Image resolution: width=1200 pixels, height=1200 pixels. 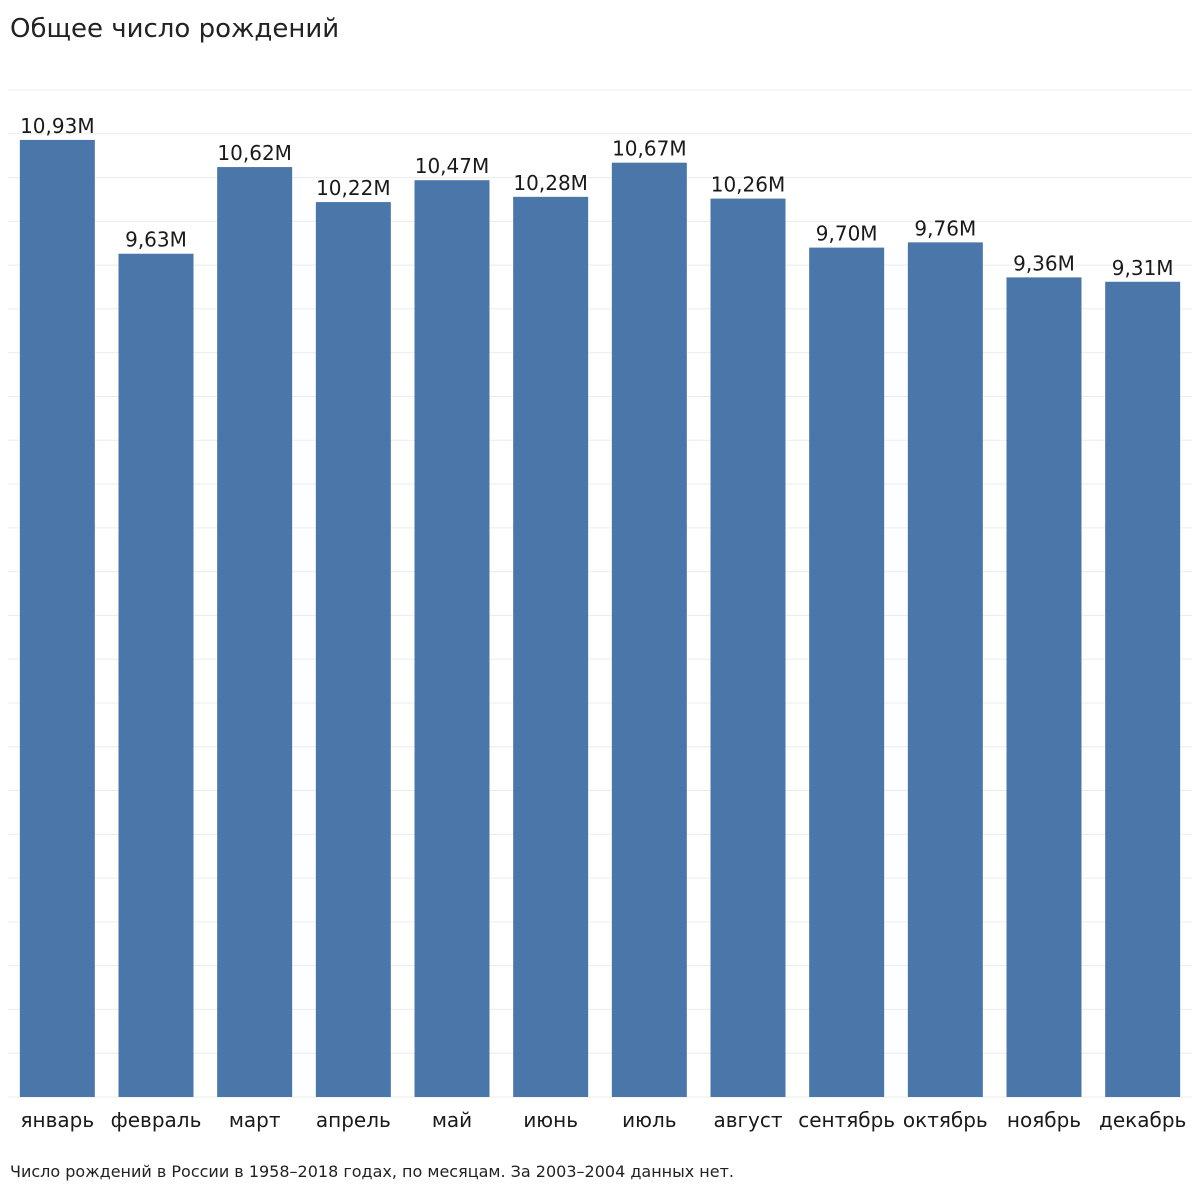 What do you see at coordinates (550, 183) in the screenshot?
I see `data-label-5: 10,28M` at bounding box center [550, 183].